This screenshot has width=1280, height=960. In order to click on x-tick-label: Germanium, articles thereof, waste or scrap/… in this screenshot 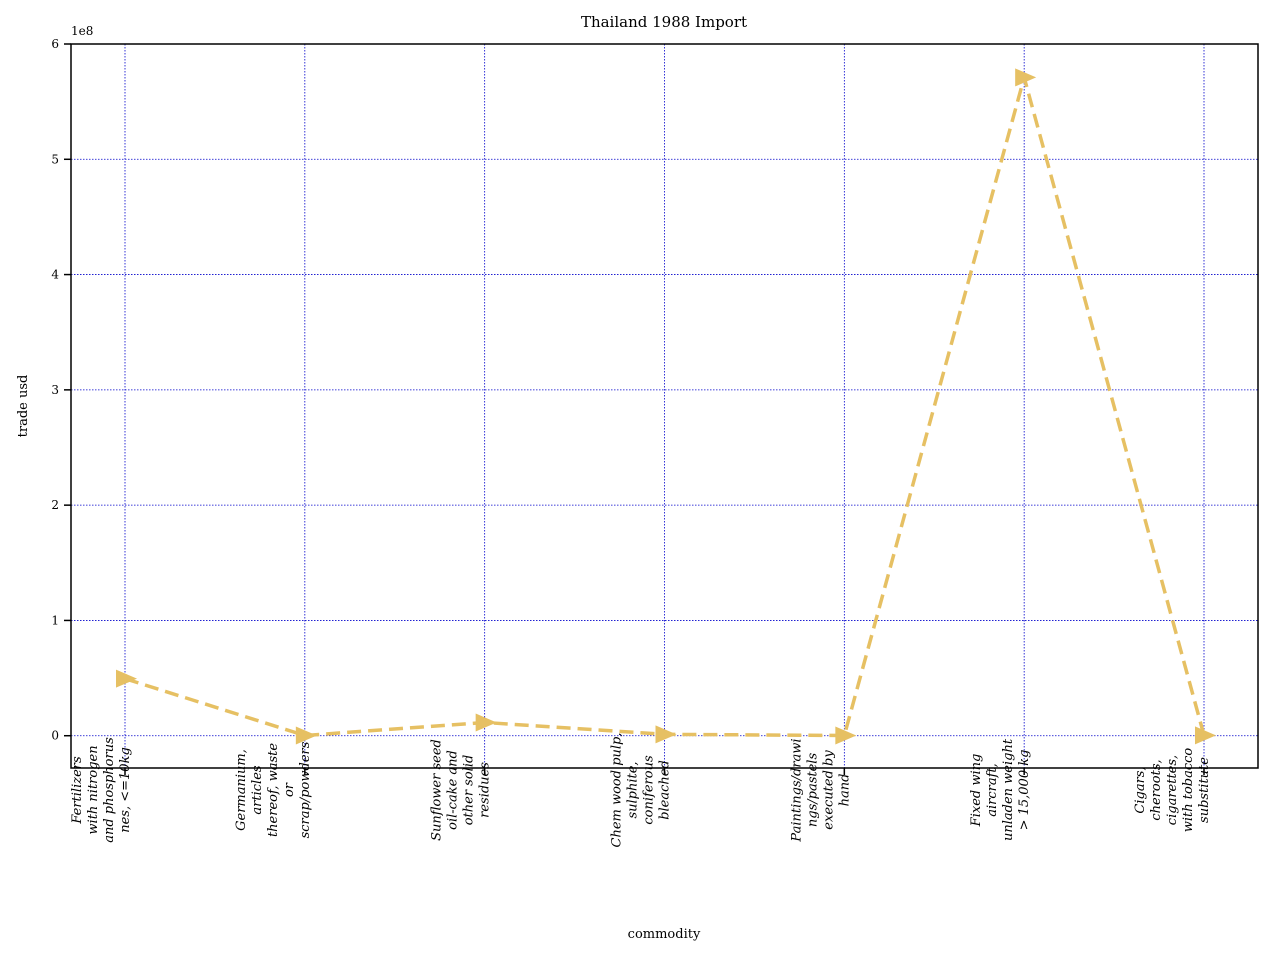, I will do `click(273, 789)`.